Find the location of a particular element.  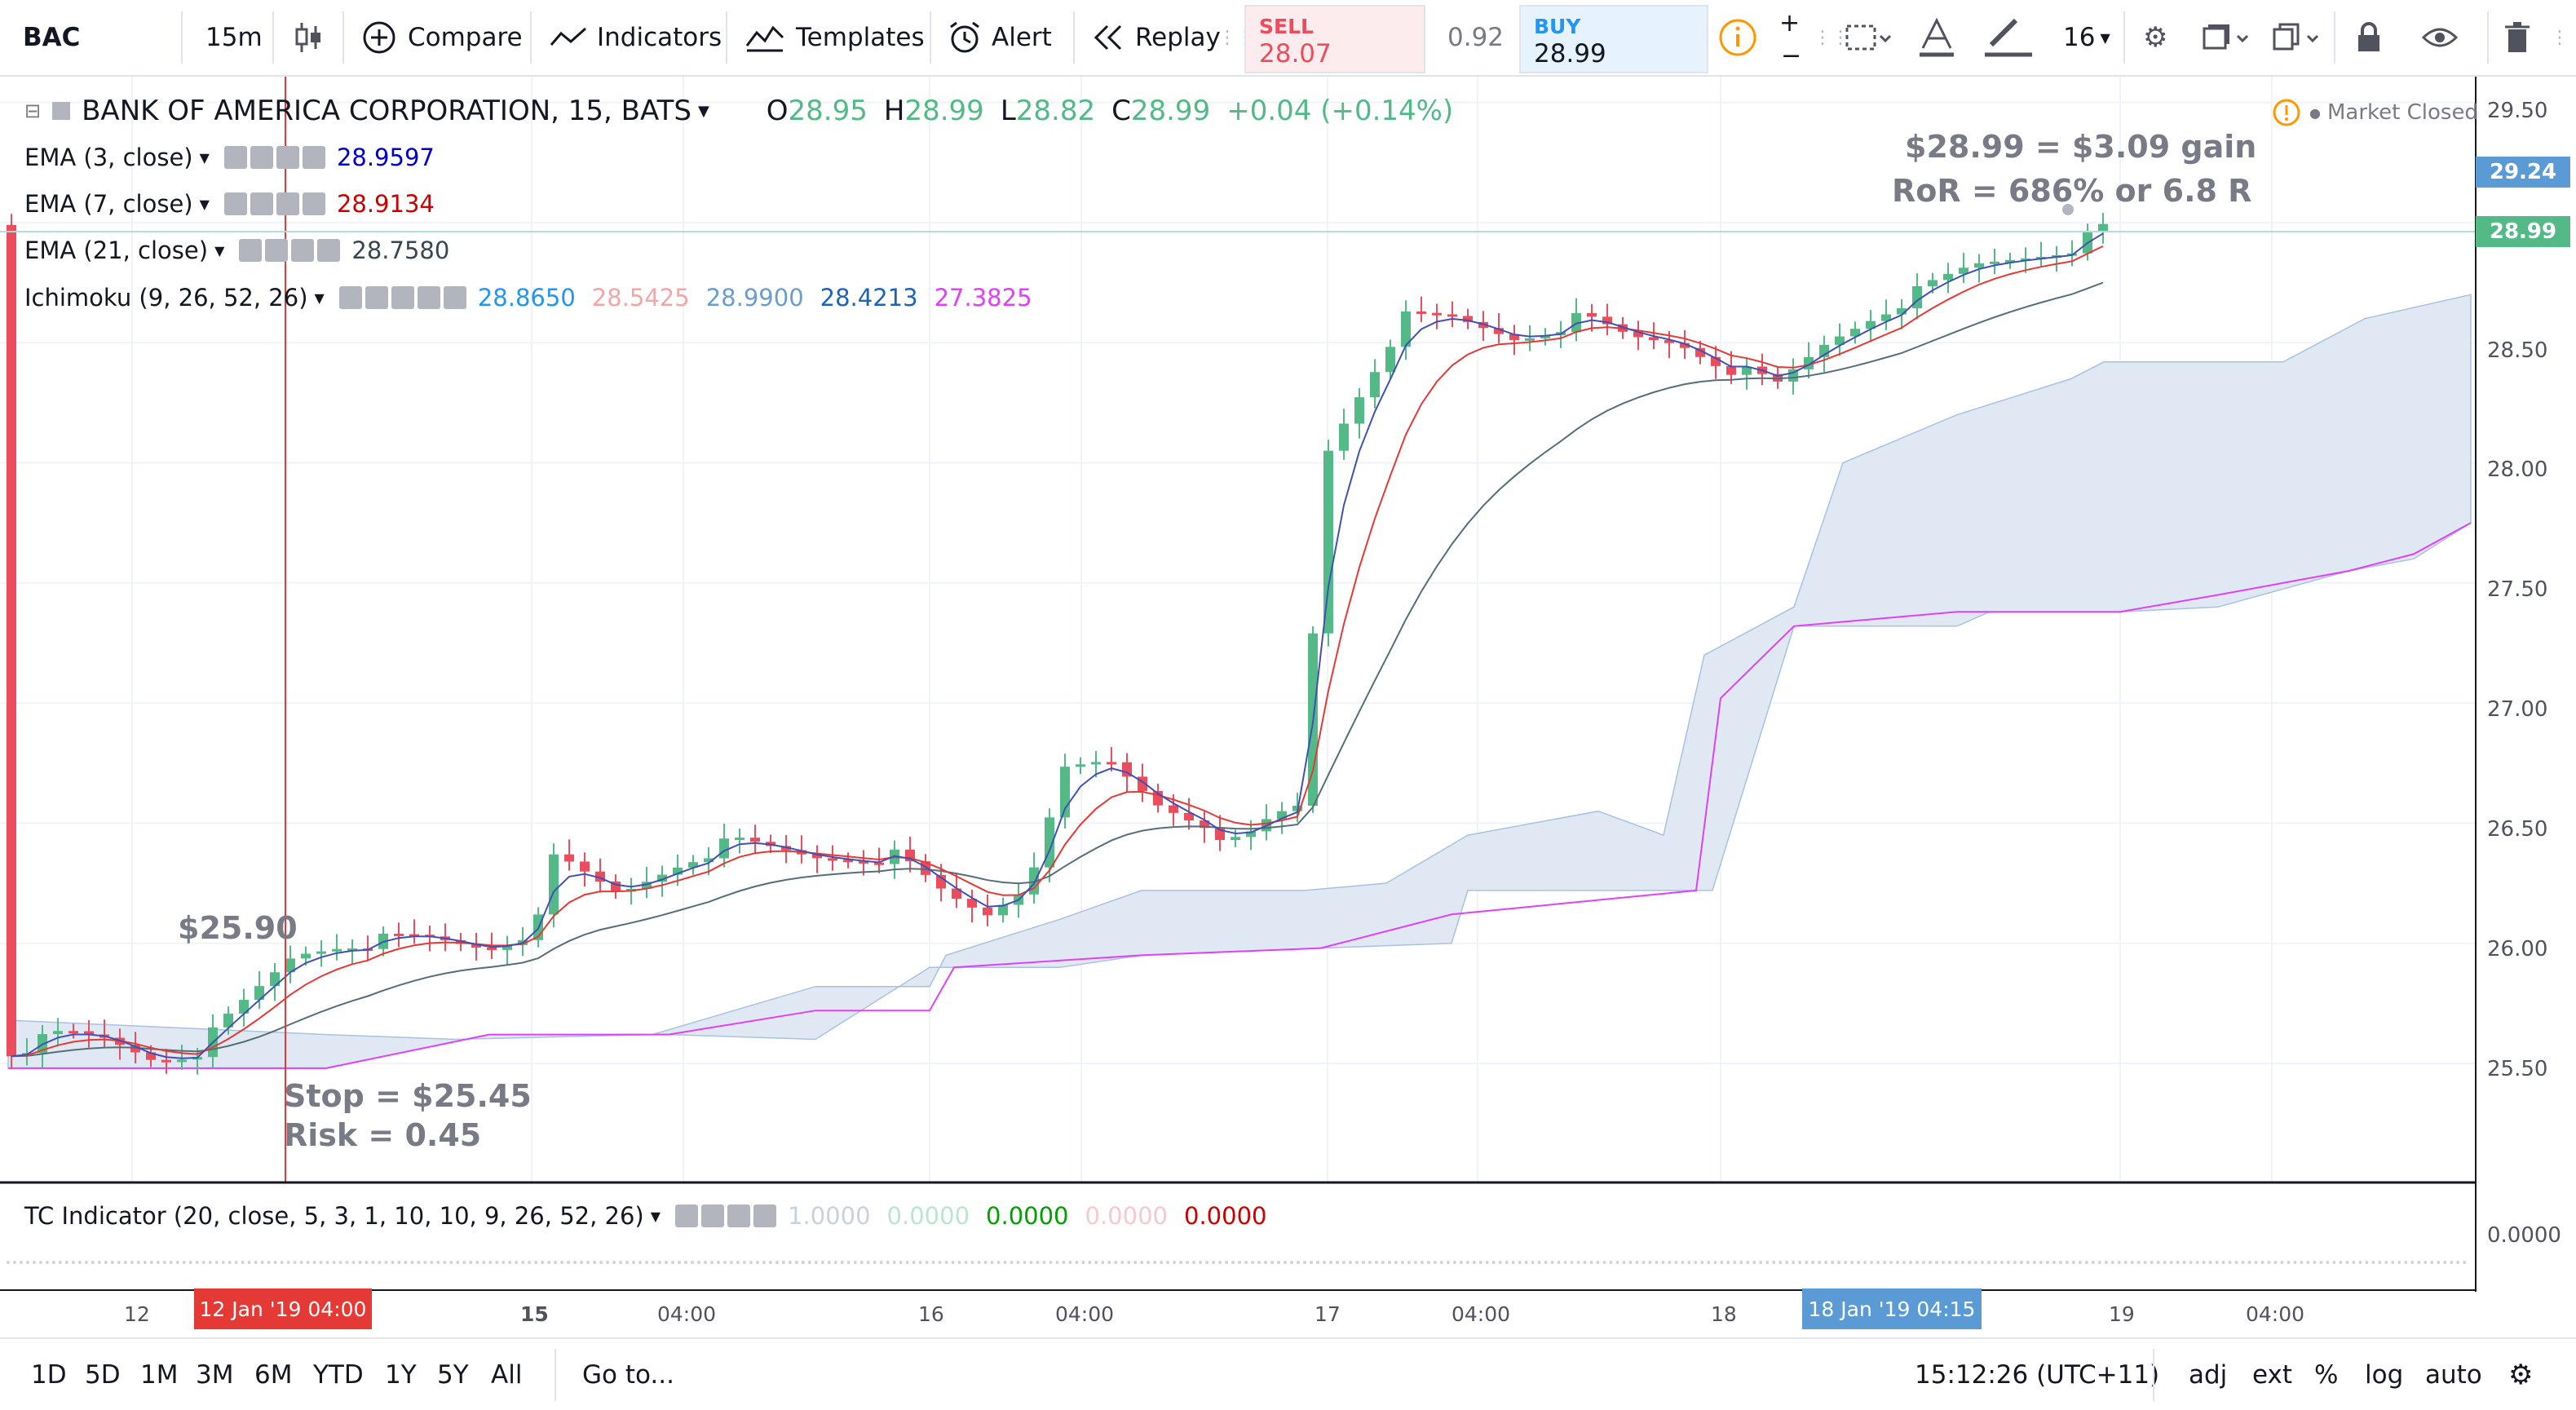

font-size-selector: 16 ▼ is located at coordinates (2086, 37).